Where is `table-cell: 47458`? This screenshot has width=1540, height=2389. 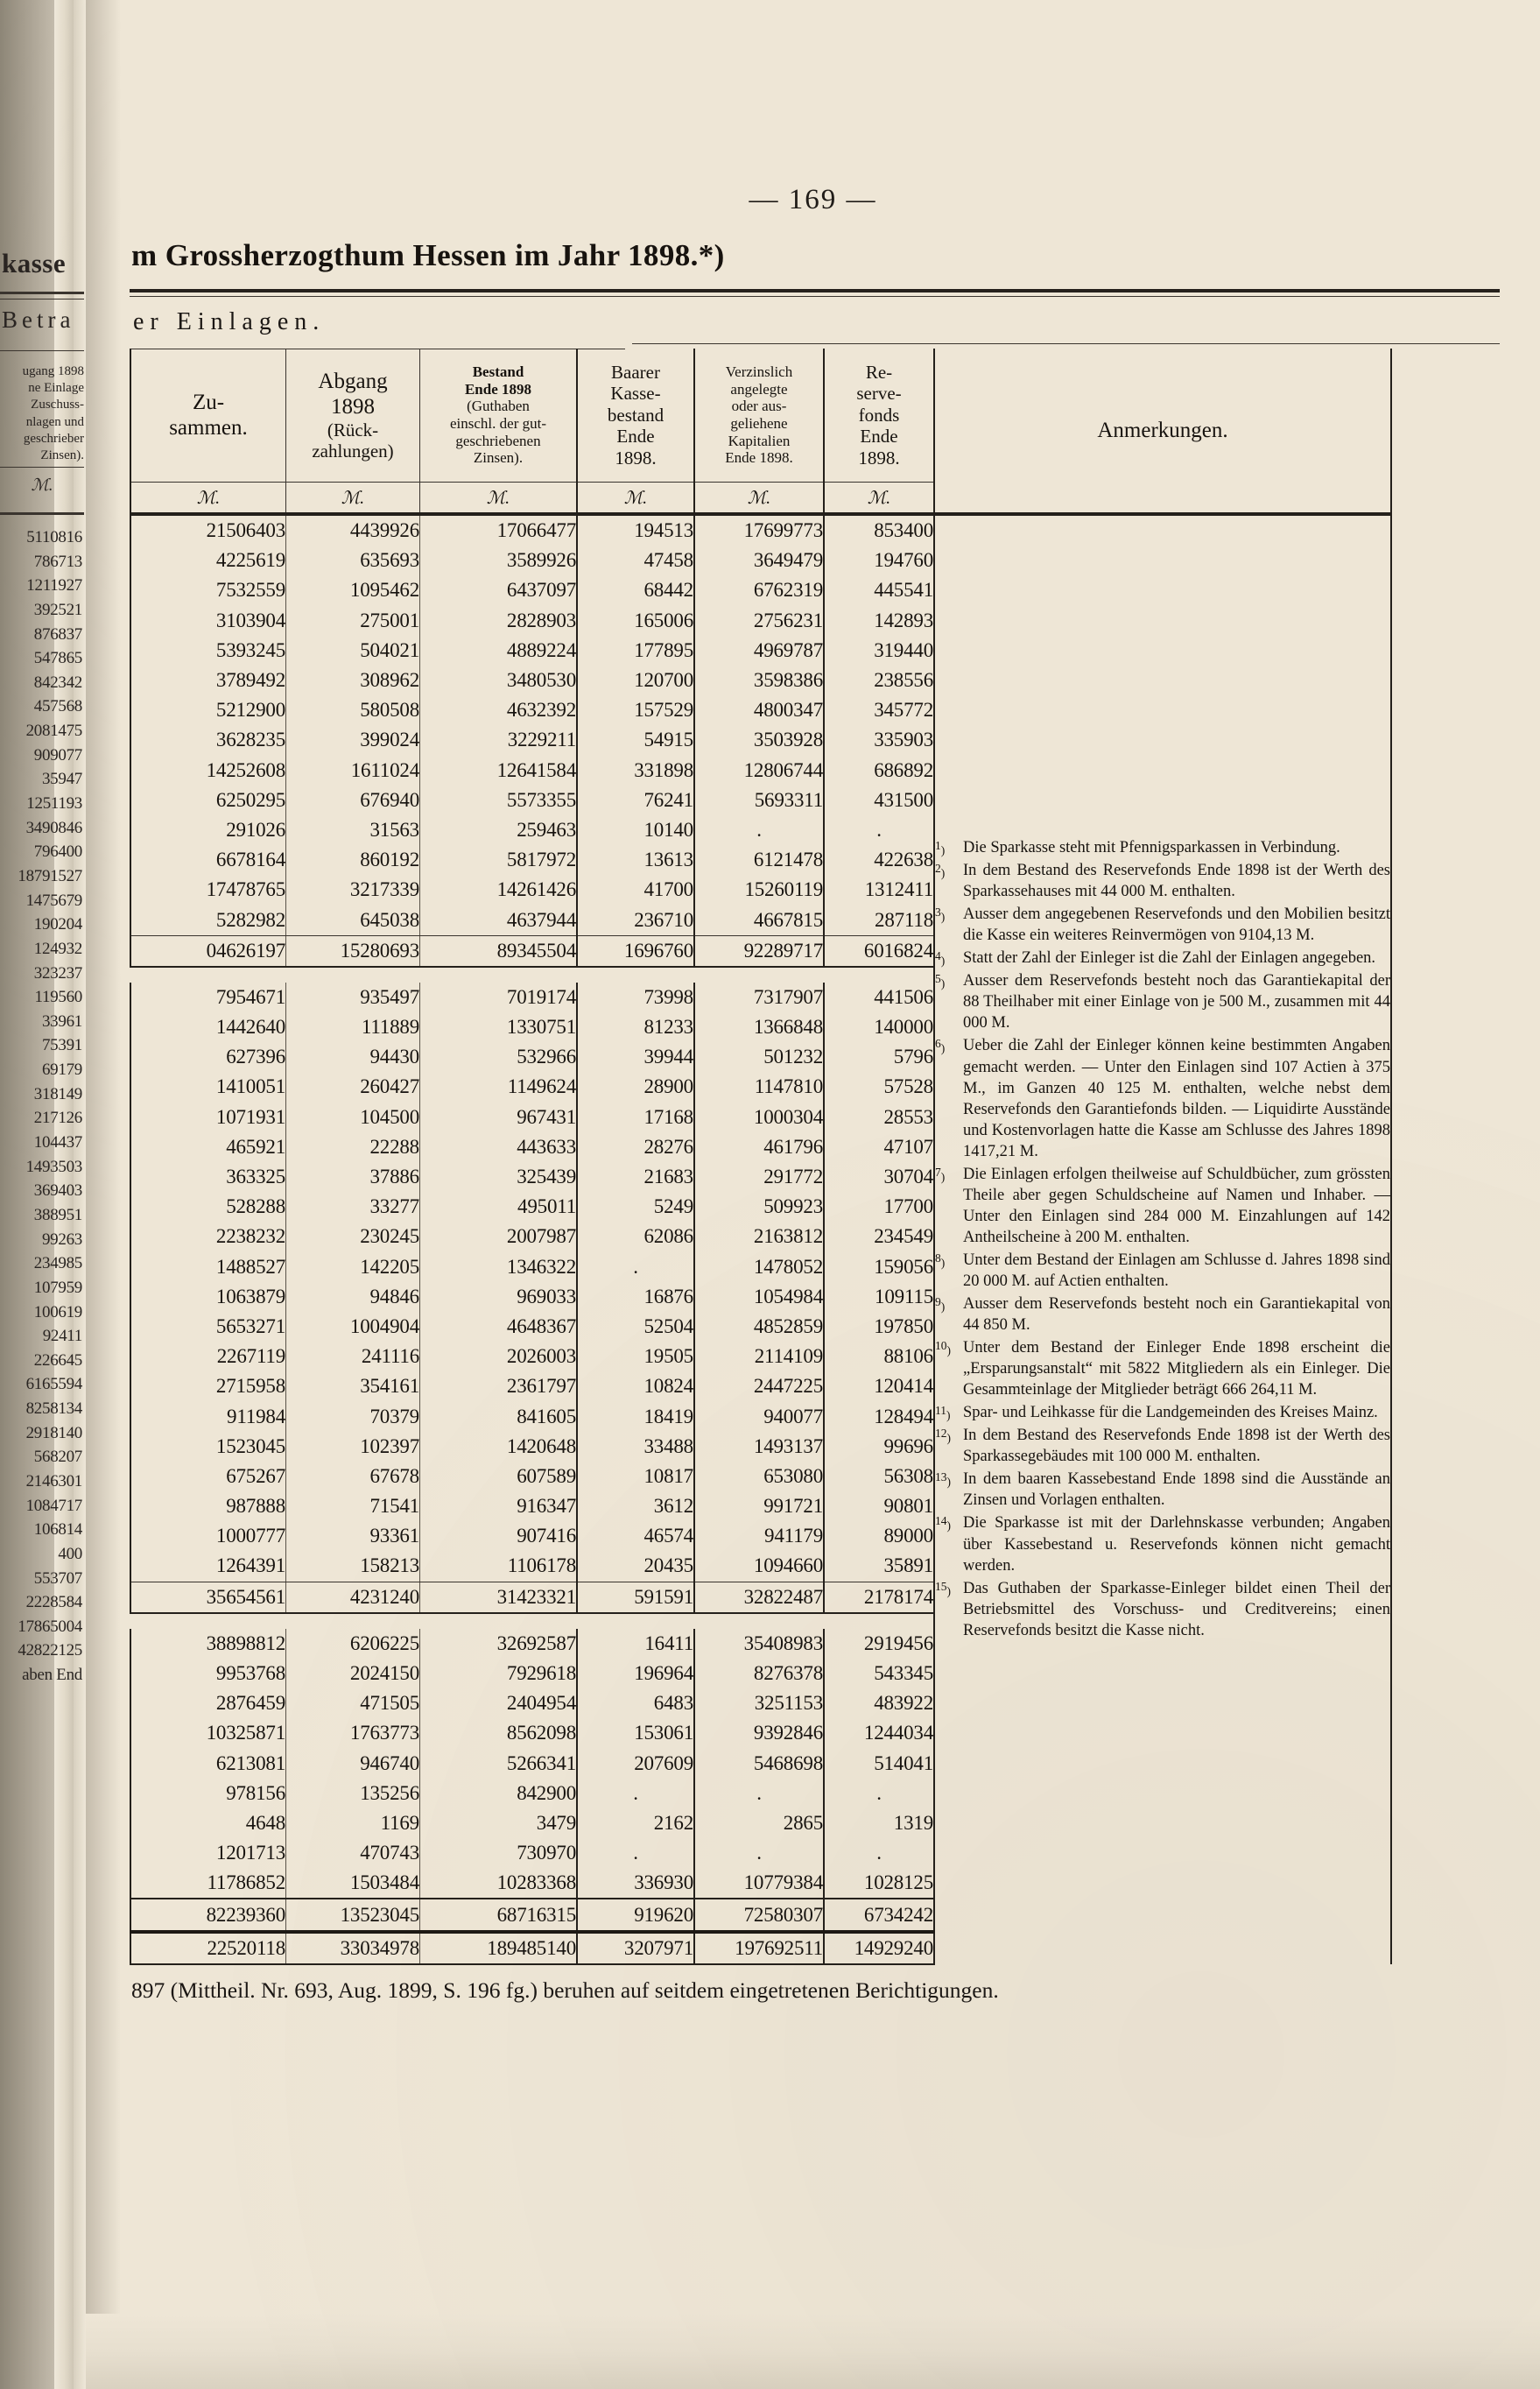 table-cell: 47458 is located at coordinates (635, 561).